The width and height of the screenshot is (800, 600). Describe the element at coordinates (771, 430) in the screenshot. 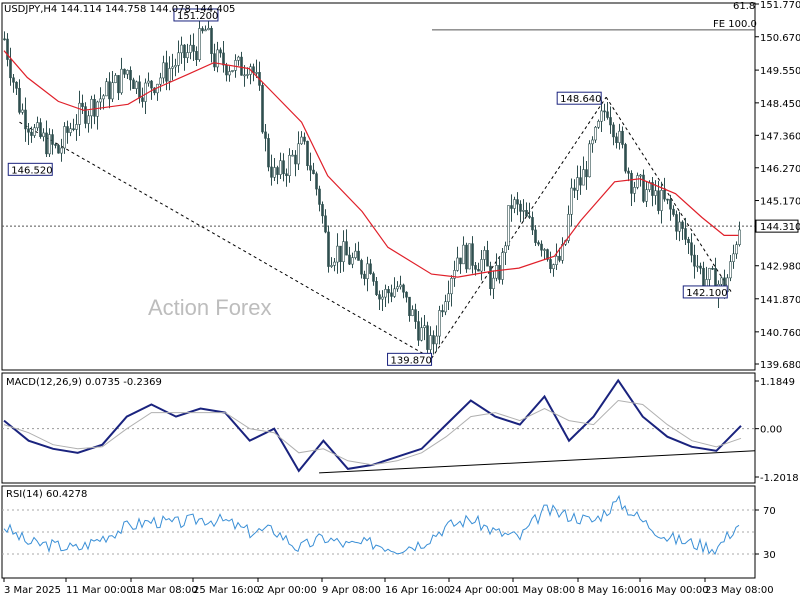

I see `macd-axis-label: 0.00` at that location.